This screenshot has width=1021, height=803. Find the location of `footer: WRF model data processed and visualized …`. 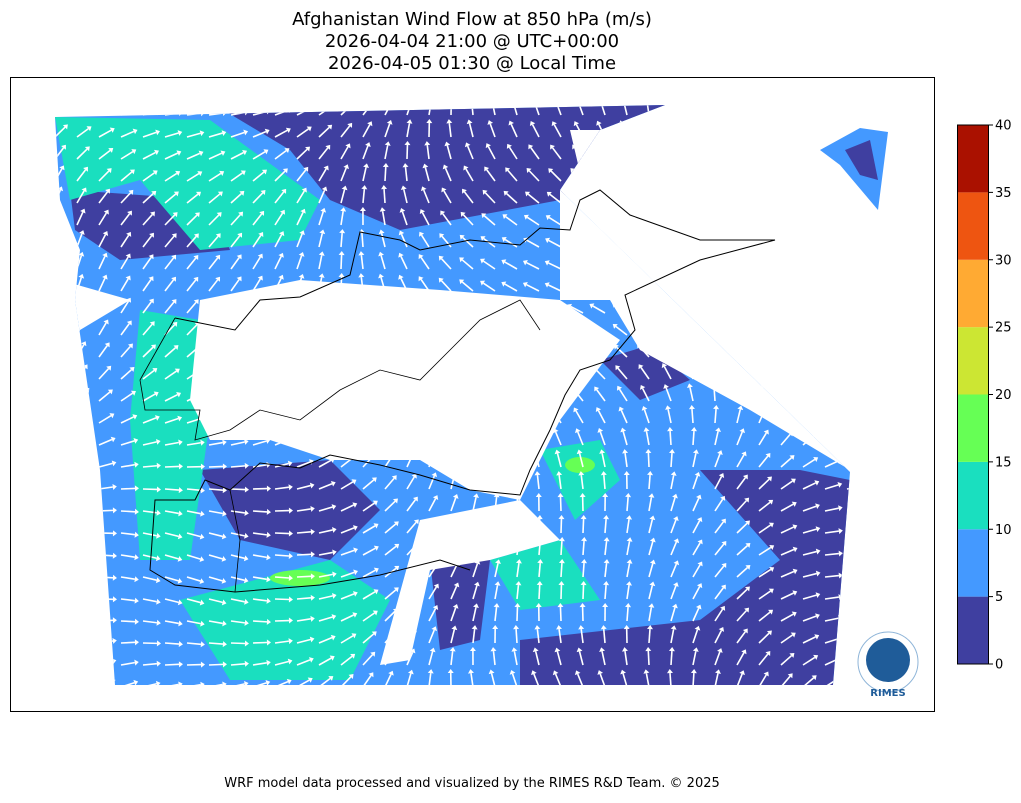

footer: WRF model data processed and visualized … is located at coordinates (472, 783).